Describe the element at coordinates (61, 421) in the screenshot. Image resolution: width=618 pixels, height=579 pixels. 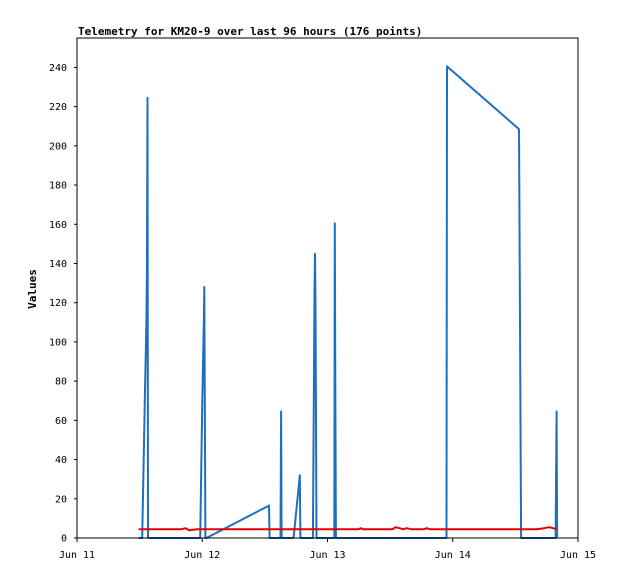
I see `y-tick-label: 60` at that location.